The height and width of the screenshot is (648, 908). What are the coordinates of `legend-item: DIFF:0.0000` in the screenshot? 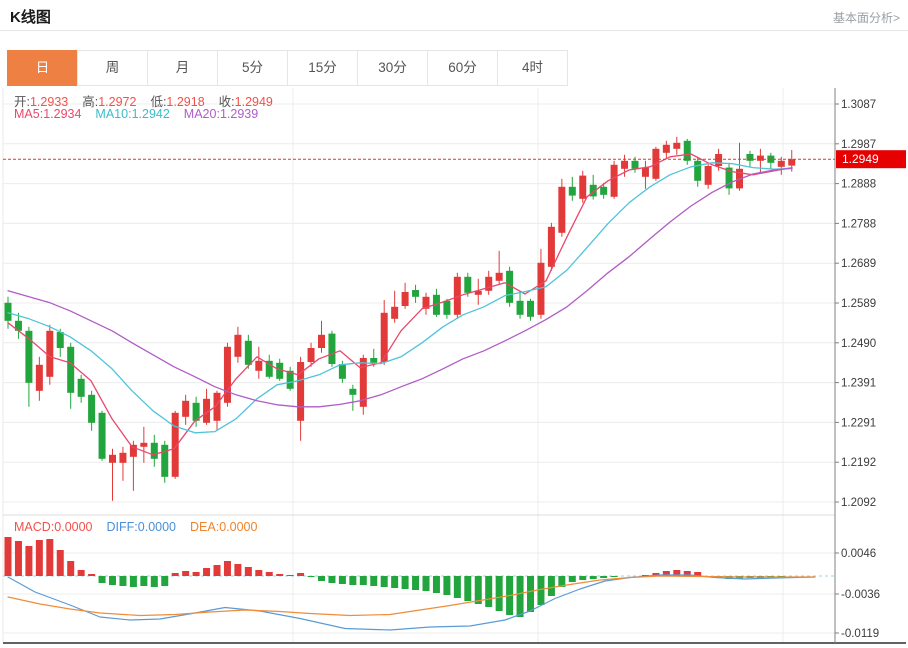 It's located at (141, 527).